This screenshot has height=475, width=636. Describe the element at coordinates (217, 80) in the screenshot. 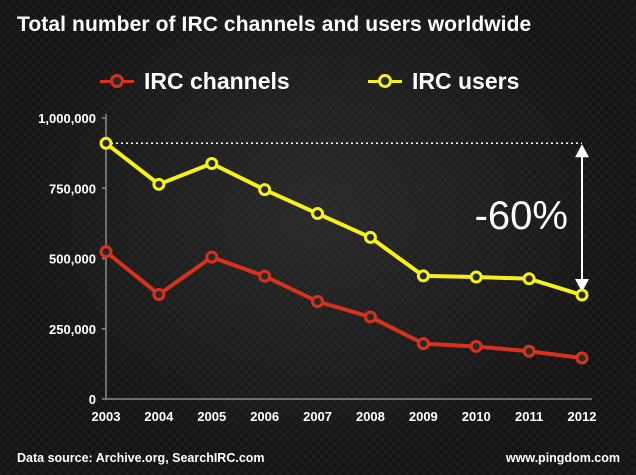

I see `legend-channels-label: IRC channels` at that location.